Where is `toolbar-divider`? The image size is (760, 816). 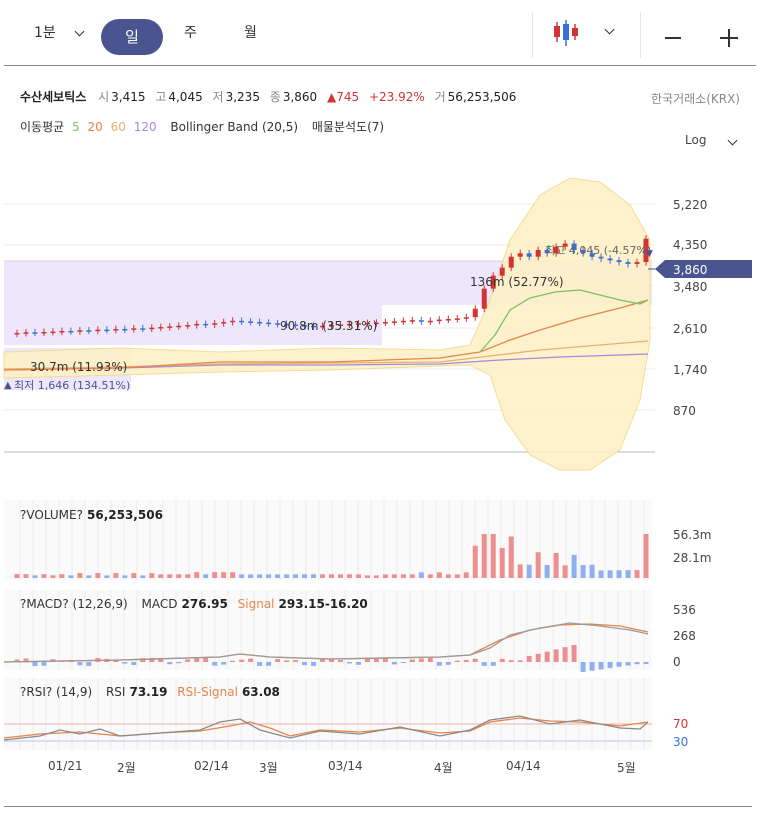 toolbar-divider is located at coordinates (640, 35).